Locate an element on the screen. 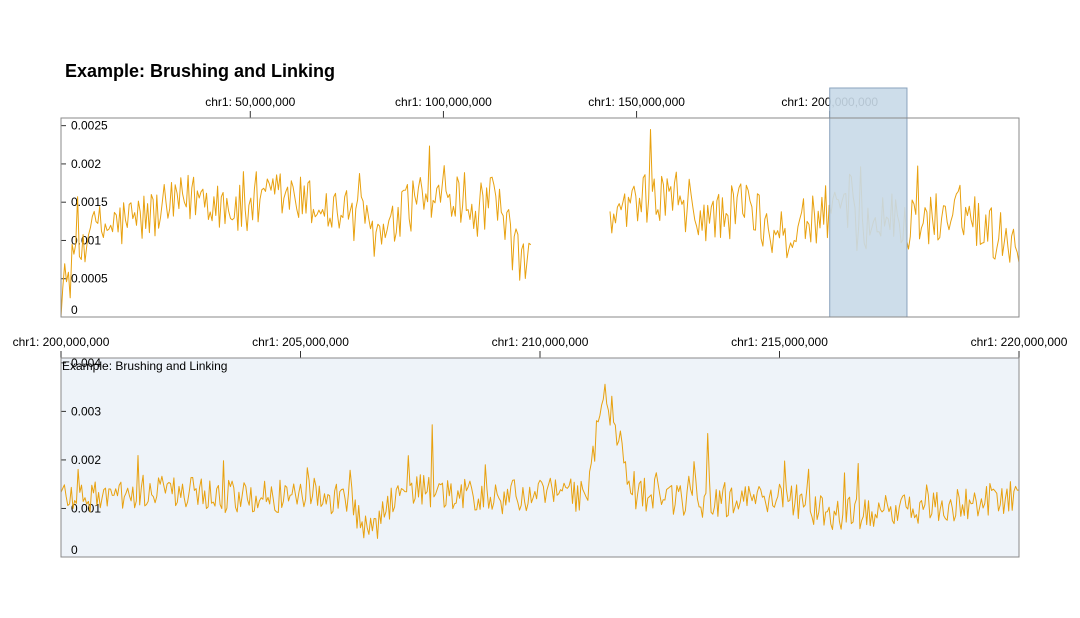 Image resolution: width=1080 pixels, height=618 pixels. detail-track-label: Example: Brushing and Linking is located at coordinates (144, 366).